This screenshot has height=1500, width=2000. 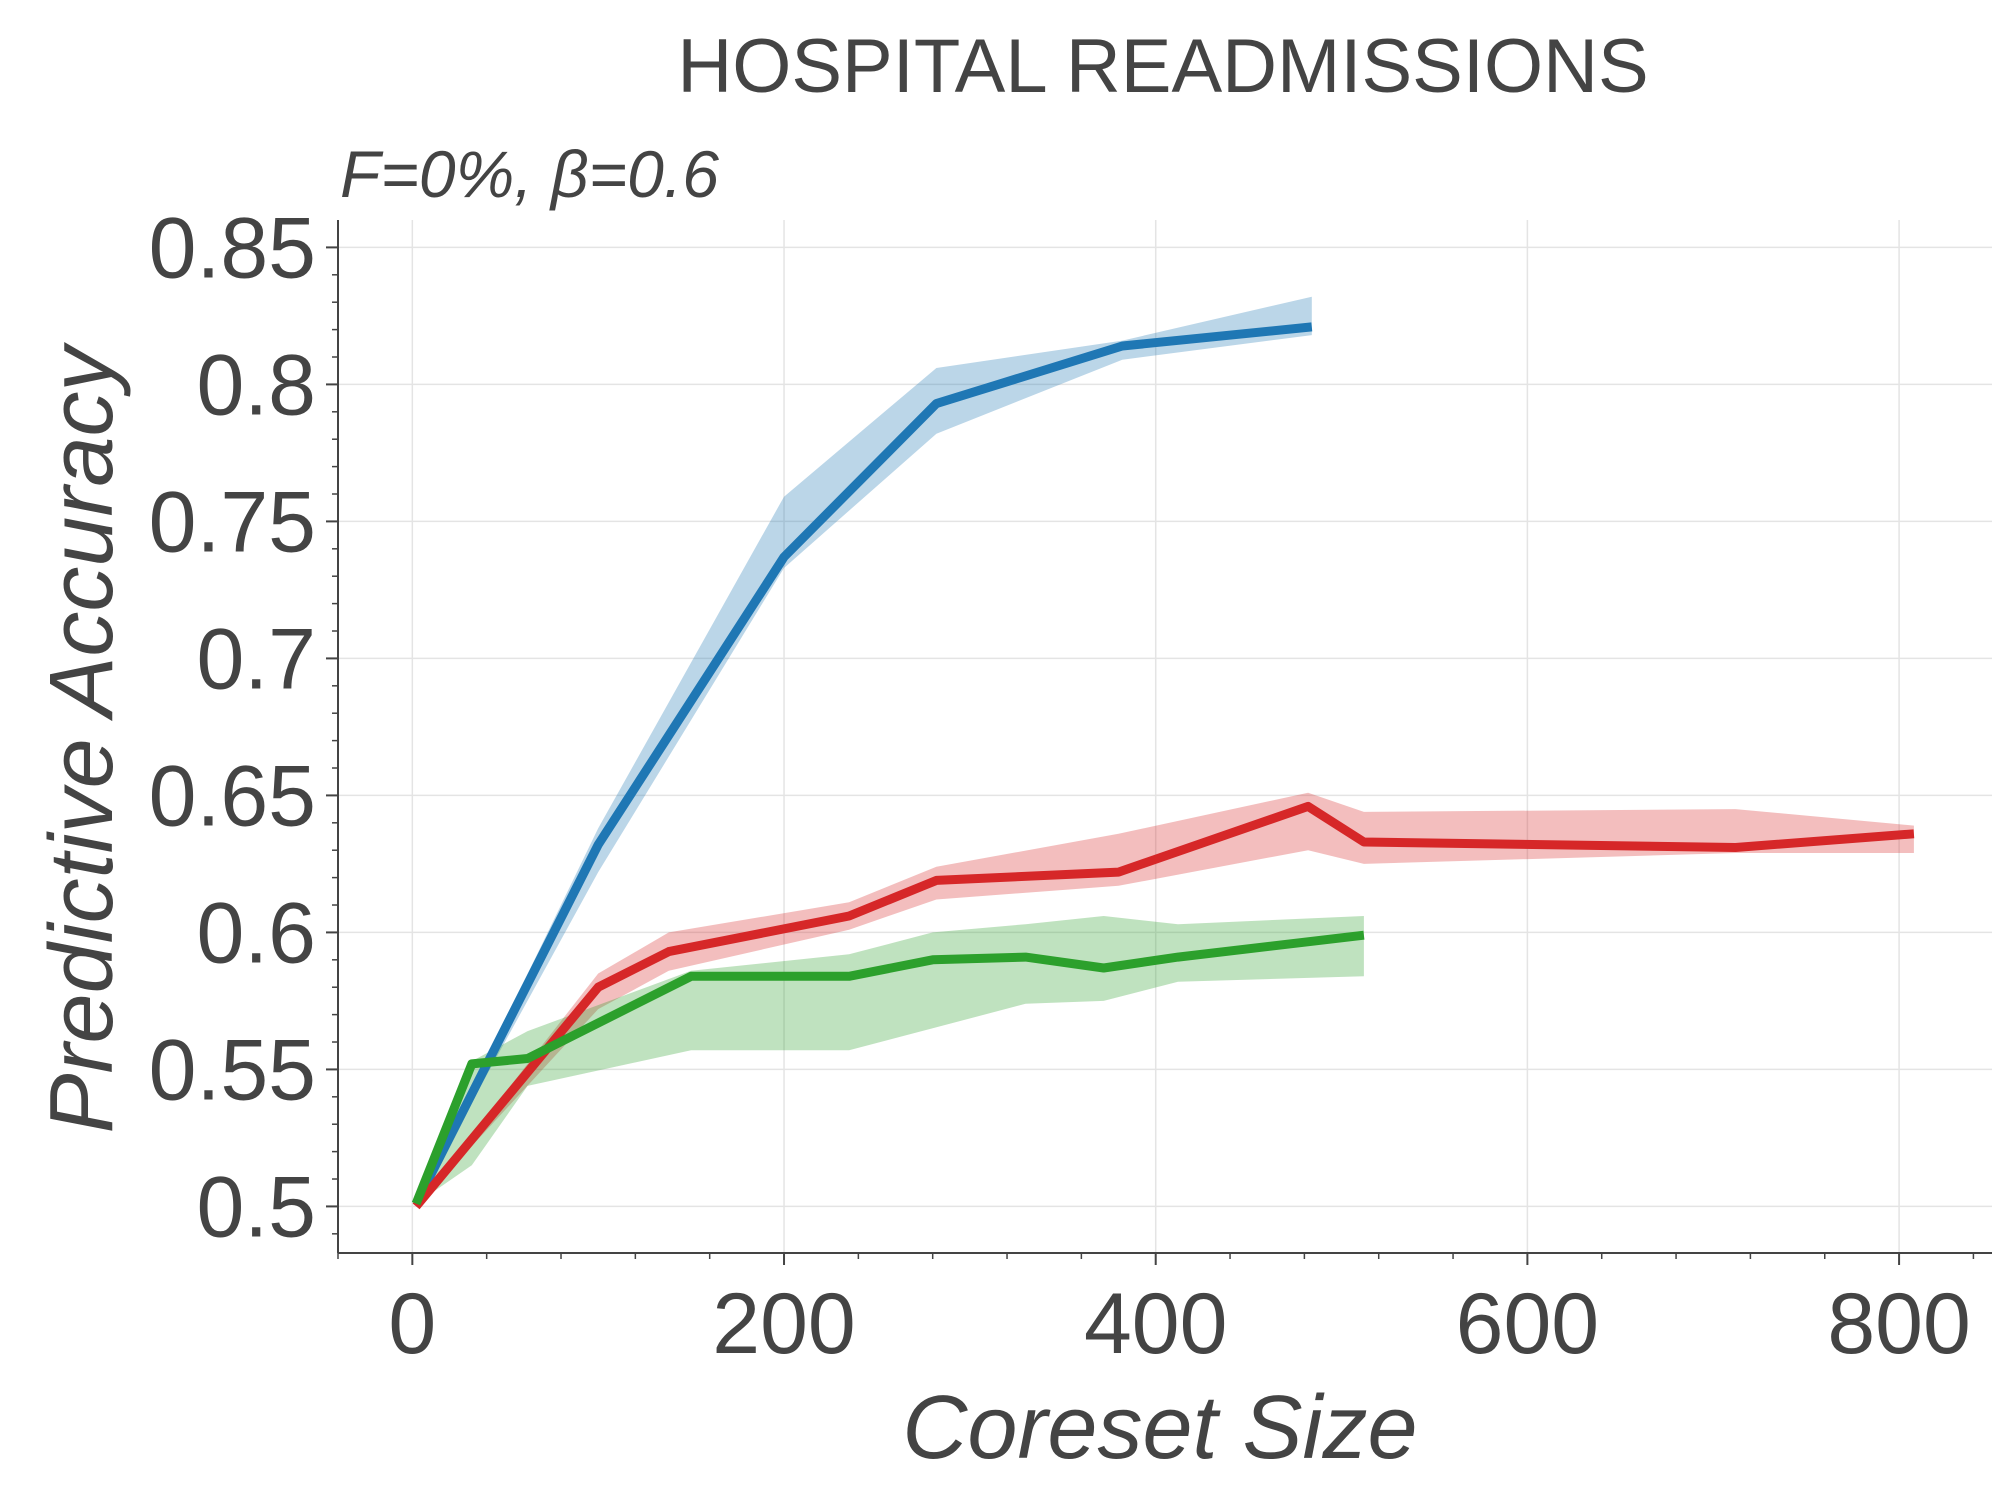 What do you see at coordinates (888, 1068) in the screenshot?
I see `series-2-line` at bounding box center [888, 1068].